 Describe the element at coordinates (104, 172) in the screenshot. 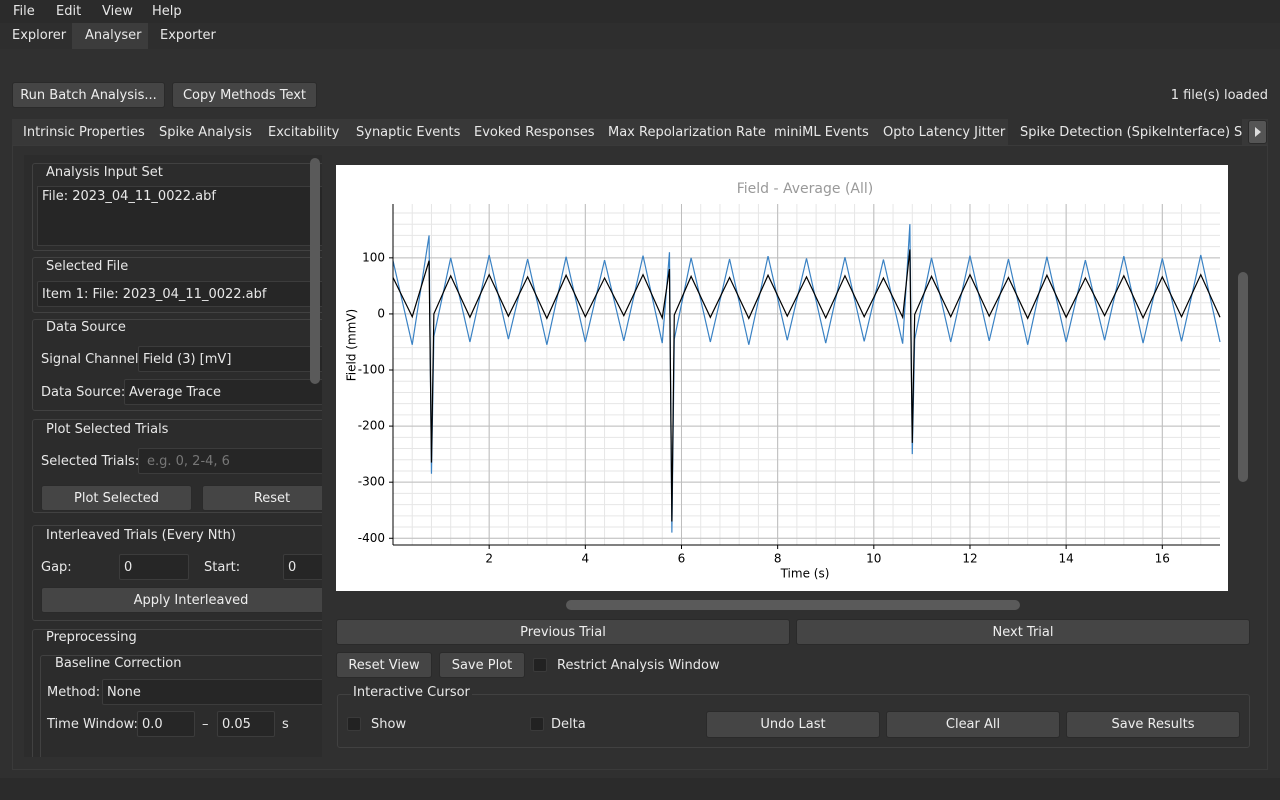

I see `group-title: Analysis Input Set` at that location.